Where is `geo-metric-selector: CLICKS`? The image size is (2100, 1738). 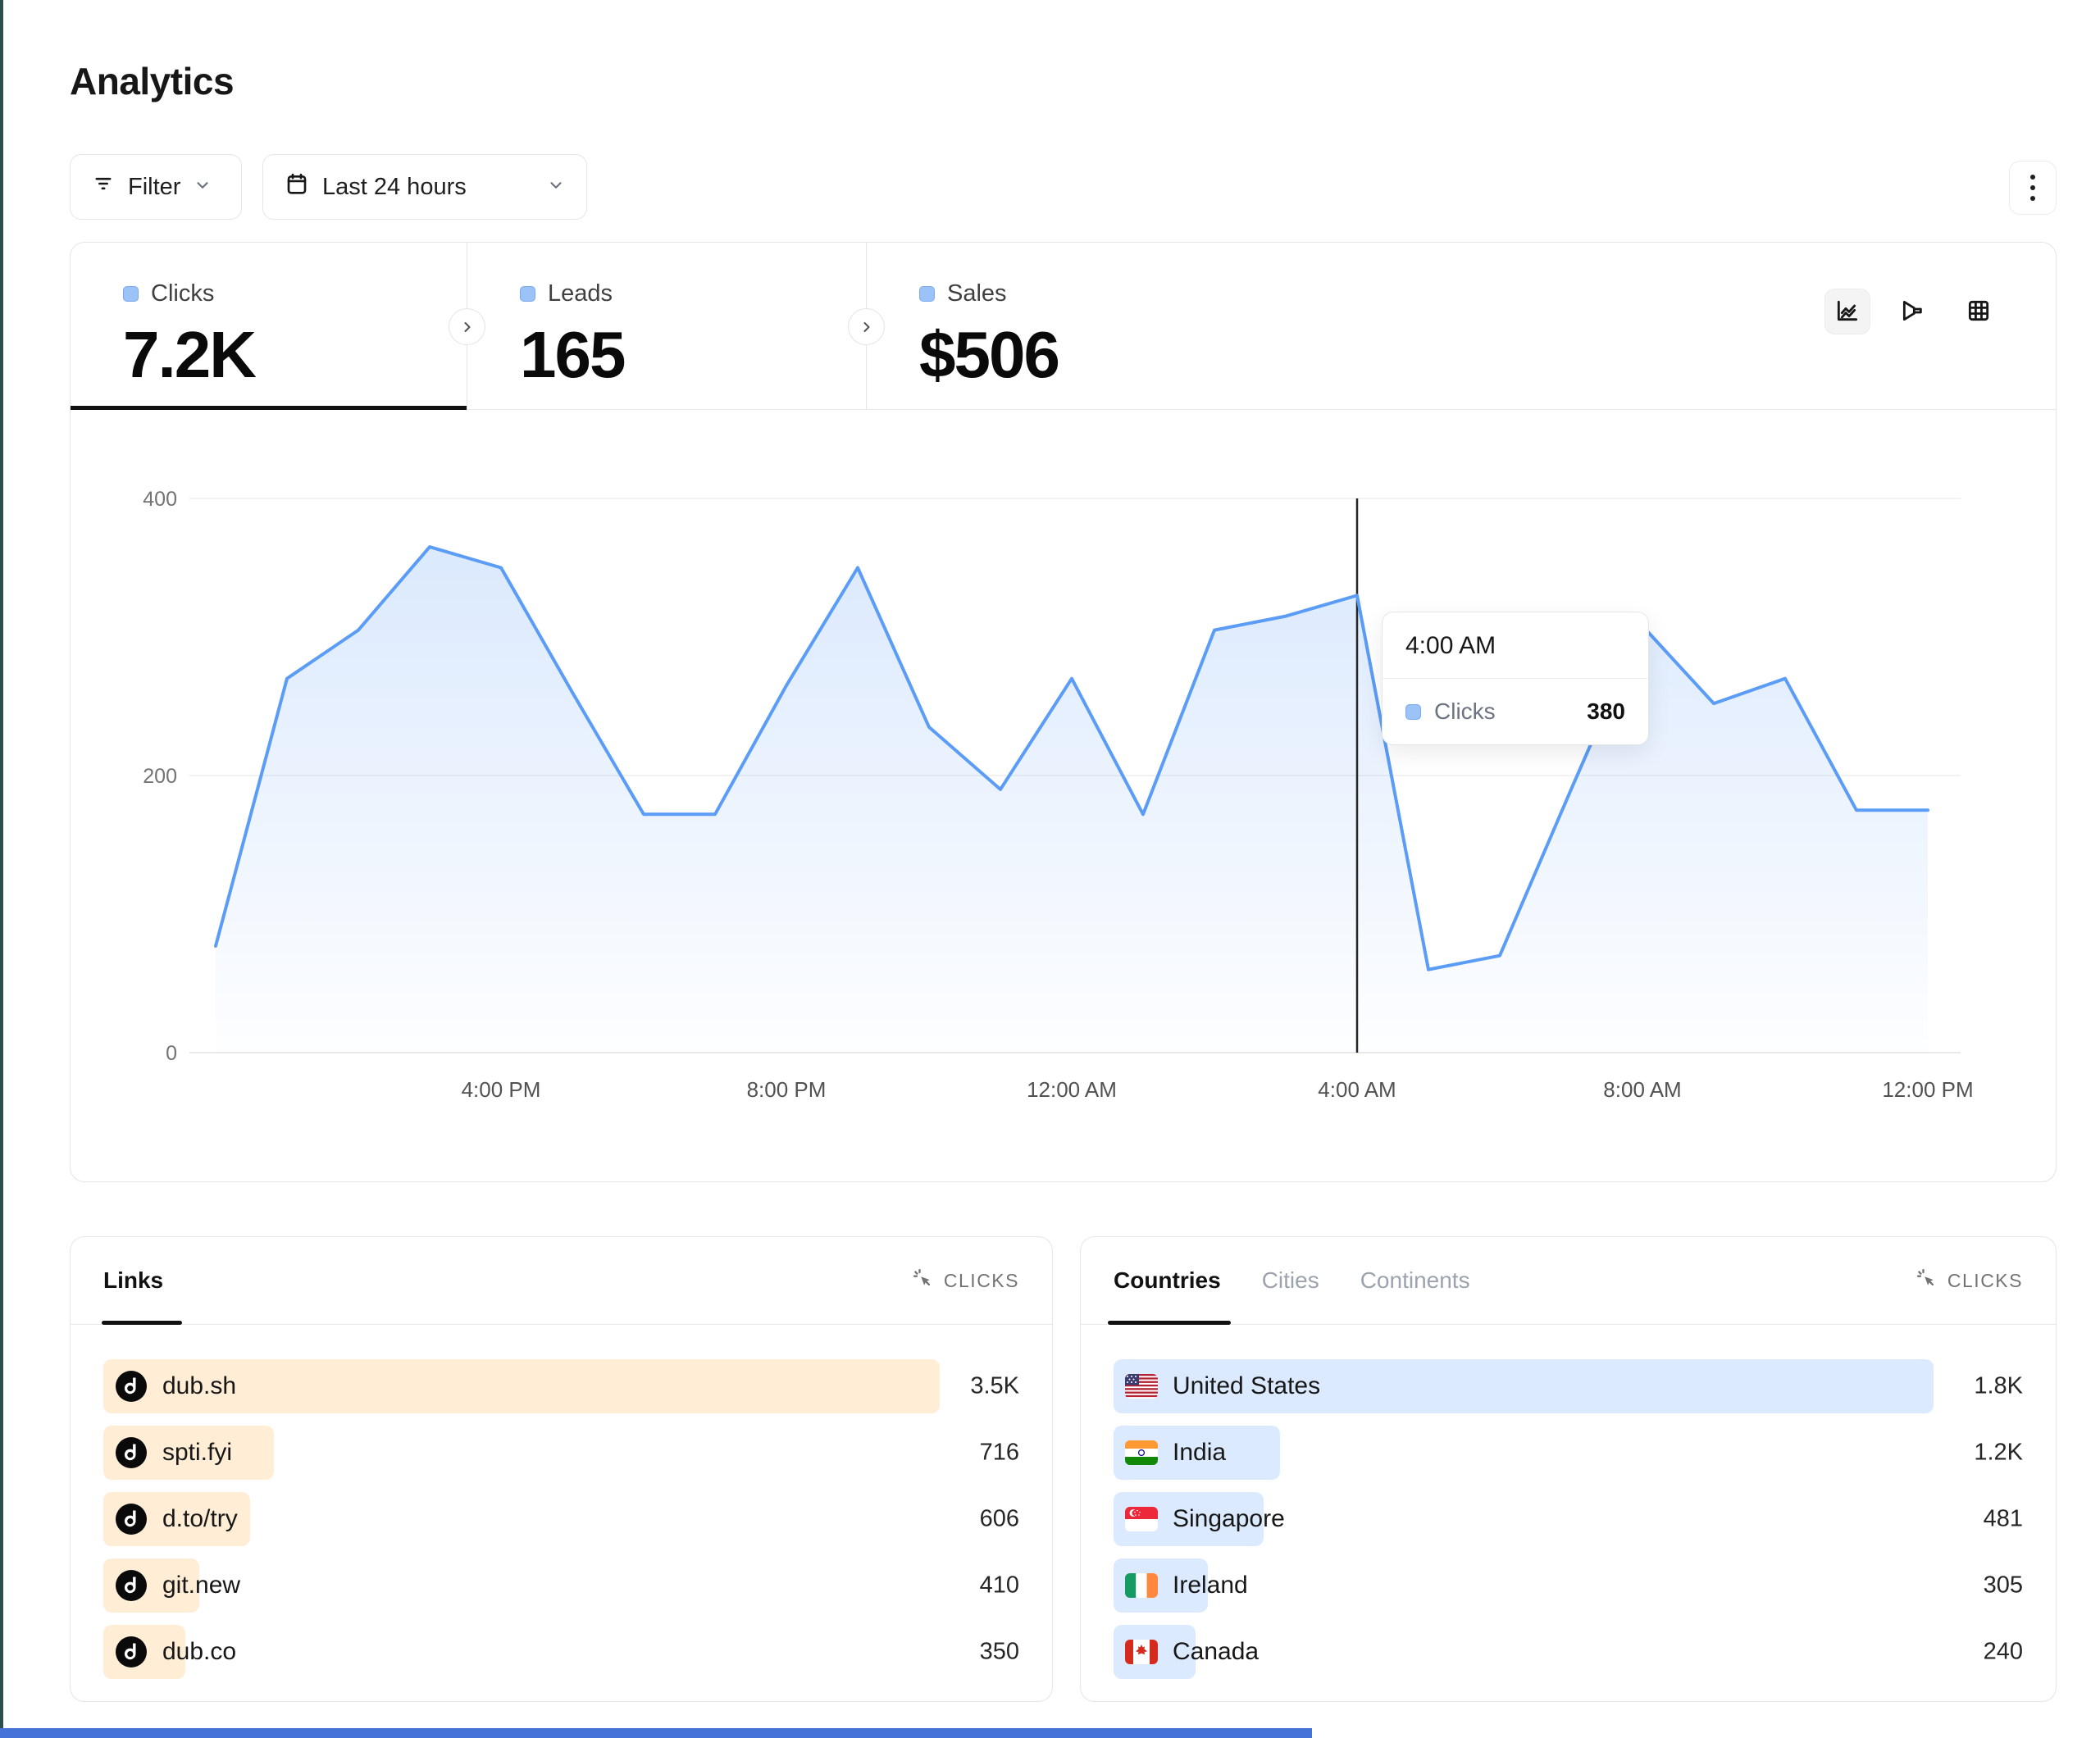
geo-metric-selector: CLICKS is located at coordinates (1969, 1280).